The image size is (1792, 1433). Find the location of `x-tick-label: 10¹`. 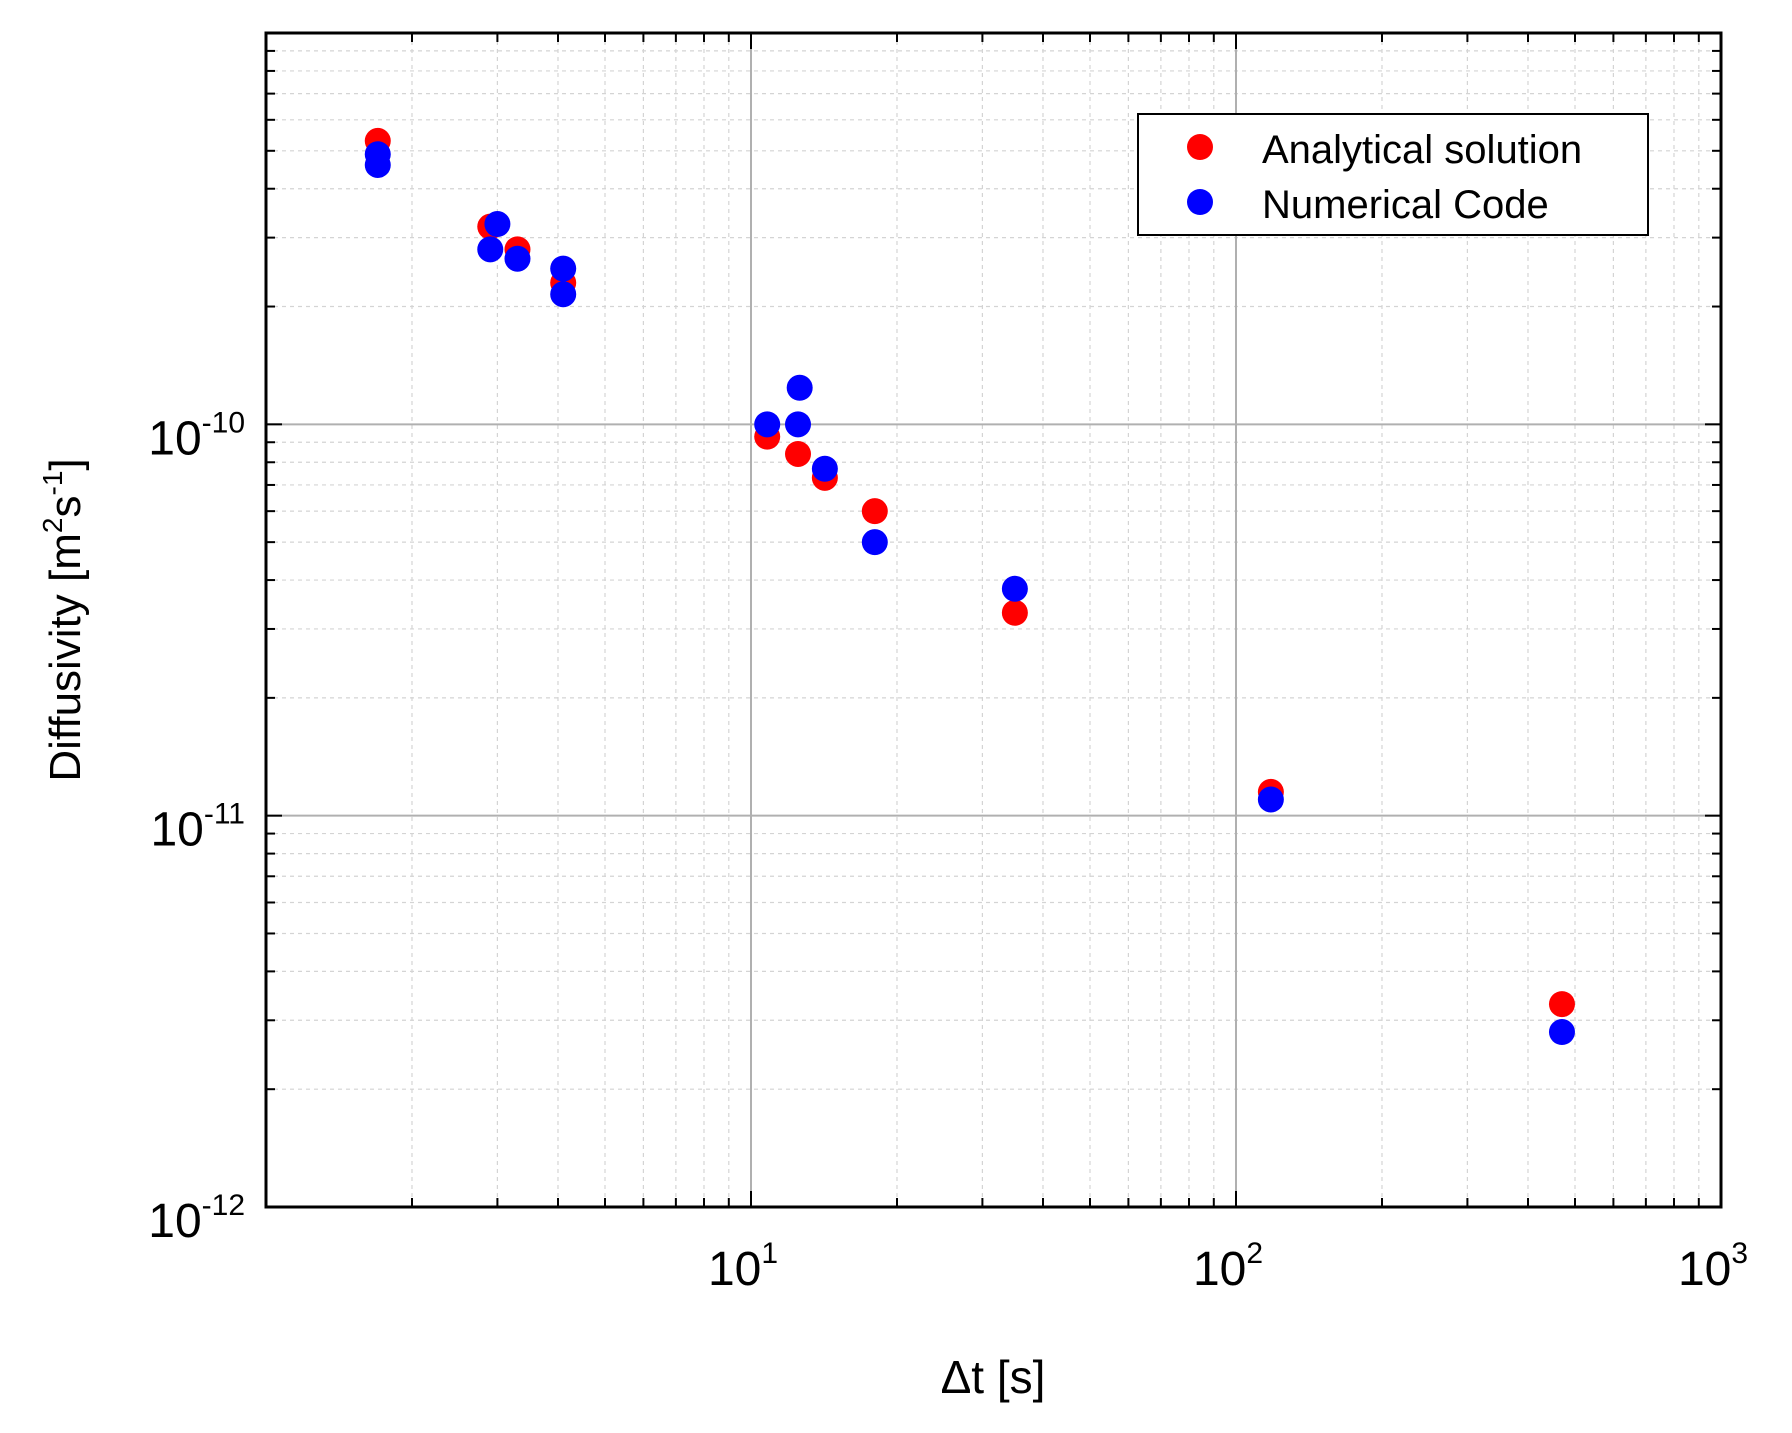

x-tick-label: 10¹ is located at coordinates (743, 1266).